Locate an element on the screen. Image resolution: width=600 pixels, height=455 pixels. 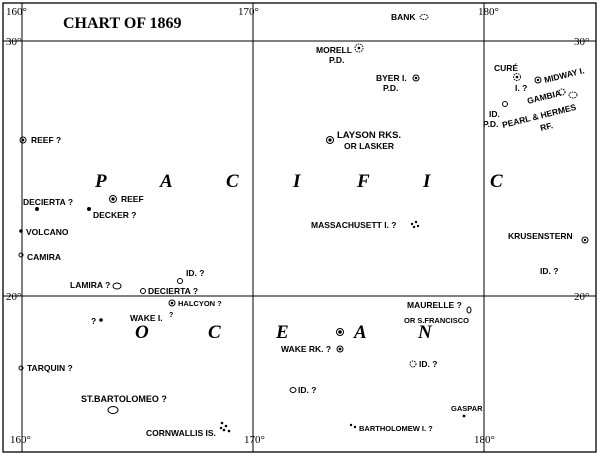
decierta-south-symbol is located at coordinates (143, 291).